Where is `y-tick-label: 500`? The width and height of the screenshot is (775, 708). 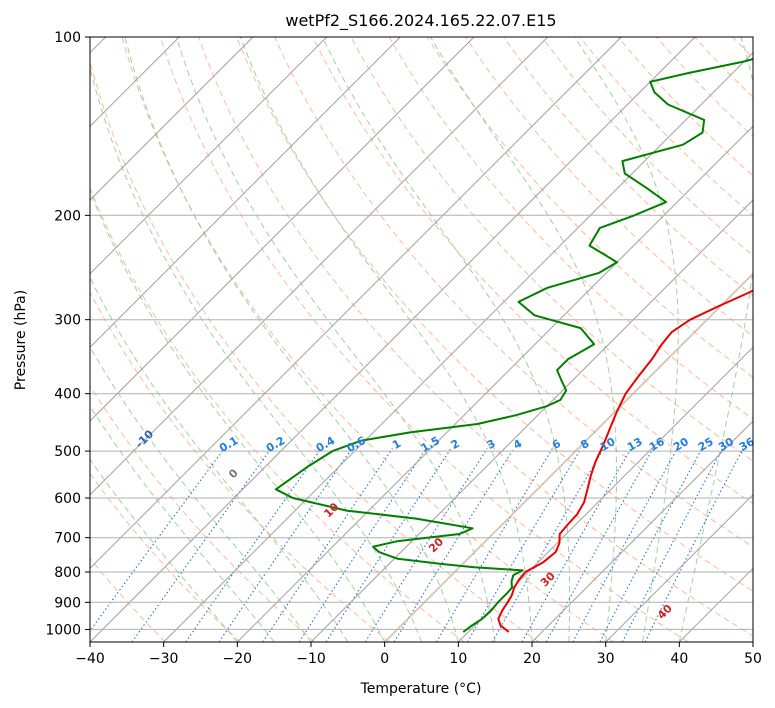
y-tick-label: 500 is located at coordinates (67, 452).